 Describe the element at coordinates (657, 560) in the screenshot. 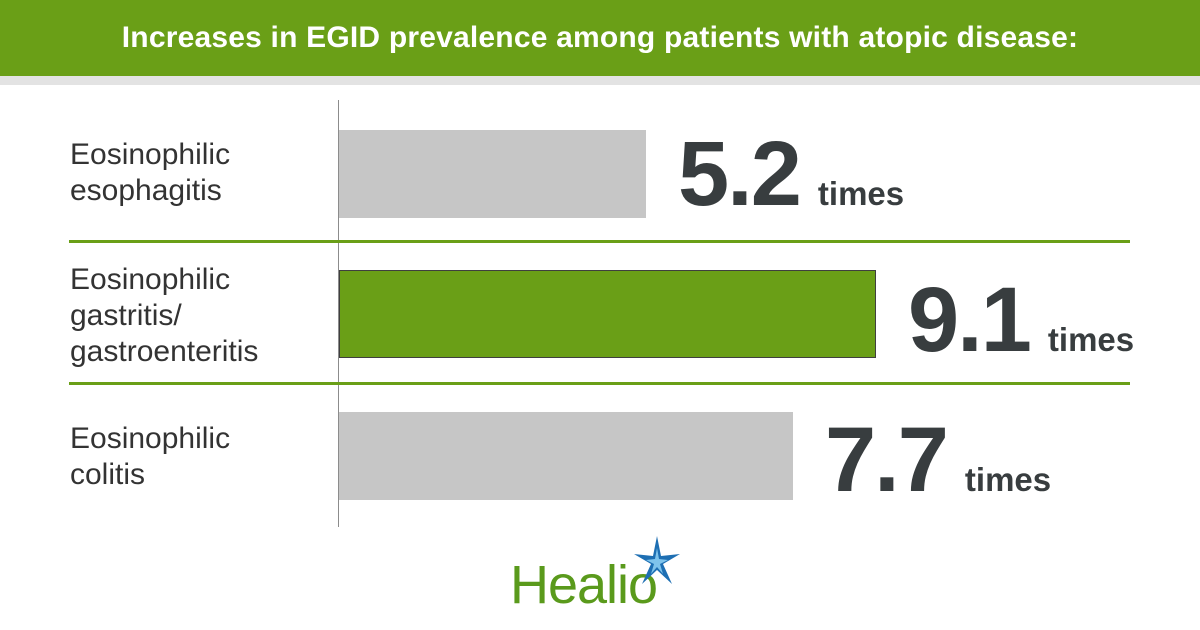

I see `star-icon` at that location.